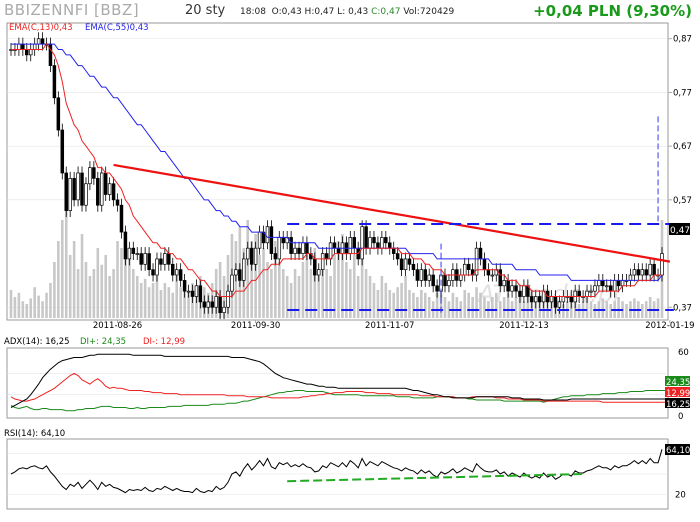 The image size is (700, 522). Describe the element at coordinates (103, 342) in the screenshot. I see `di-plus-legend: DI+: 24,35` at that location.